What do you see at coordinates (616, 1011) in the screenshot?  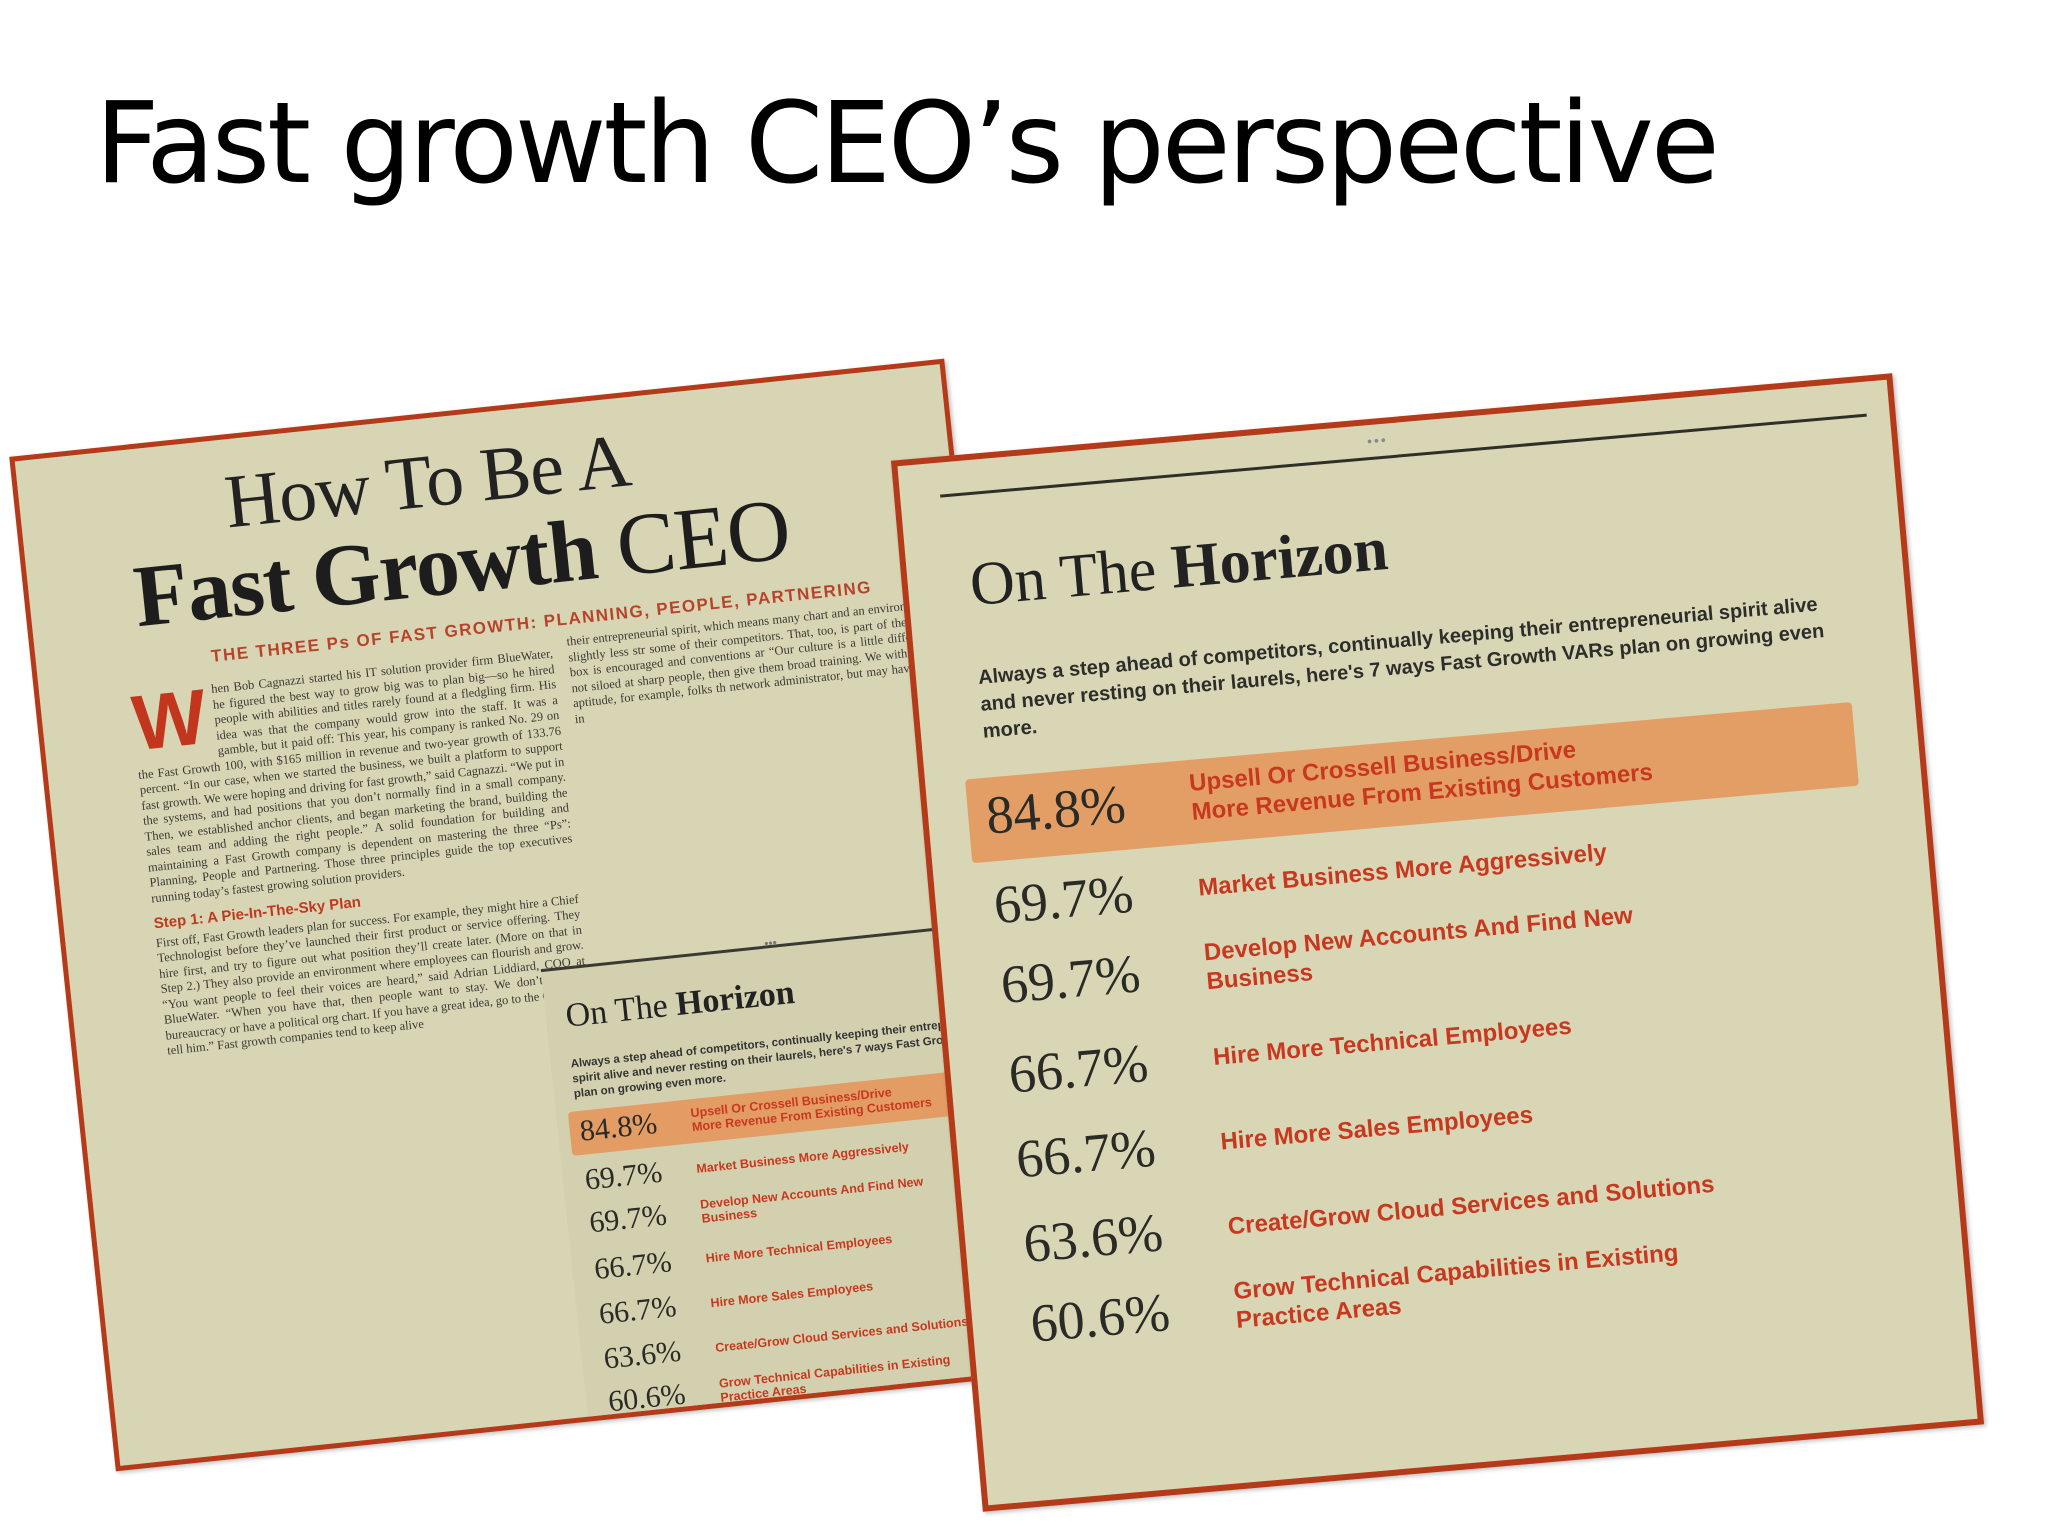 I see `inset-title-regular: On The` at bounding box center [616, 1011].